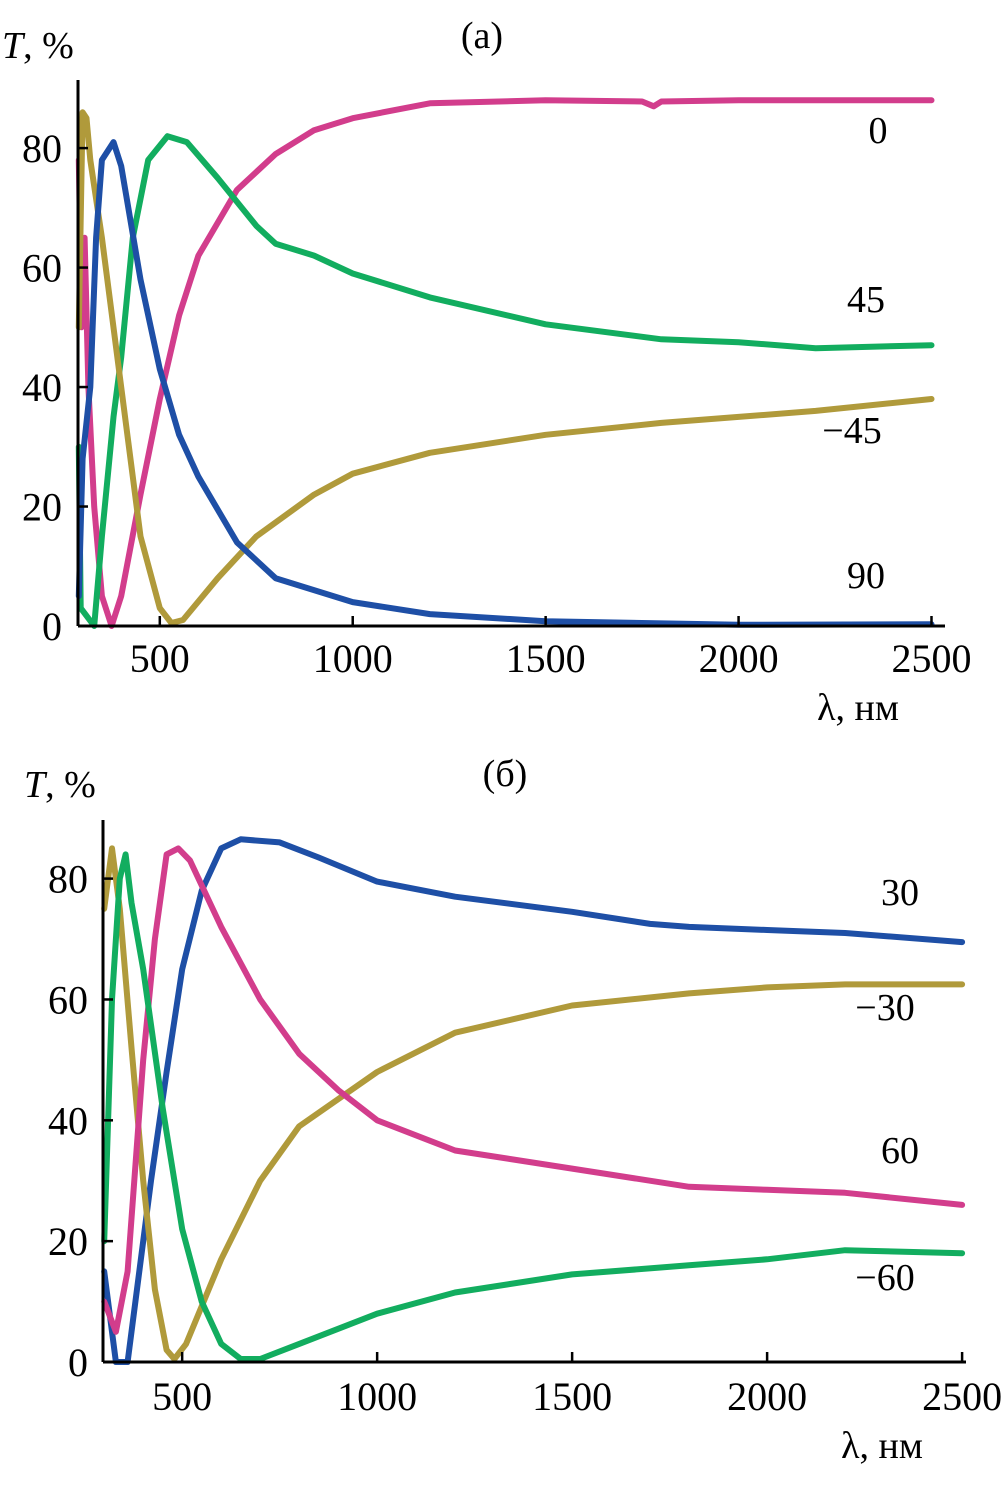 This screenshot has width=1004, height=1490. What do you see at coordinates (884, 1278) in the screenshot?
I see `series-label: −60` at bounding box center [884, 1278].